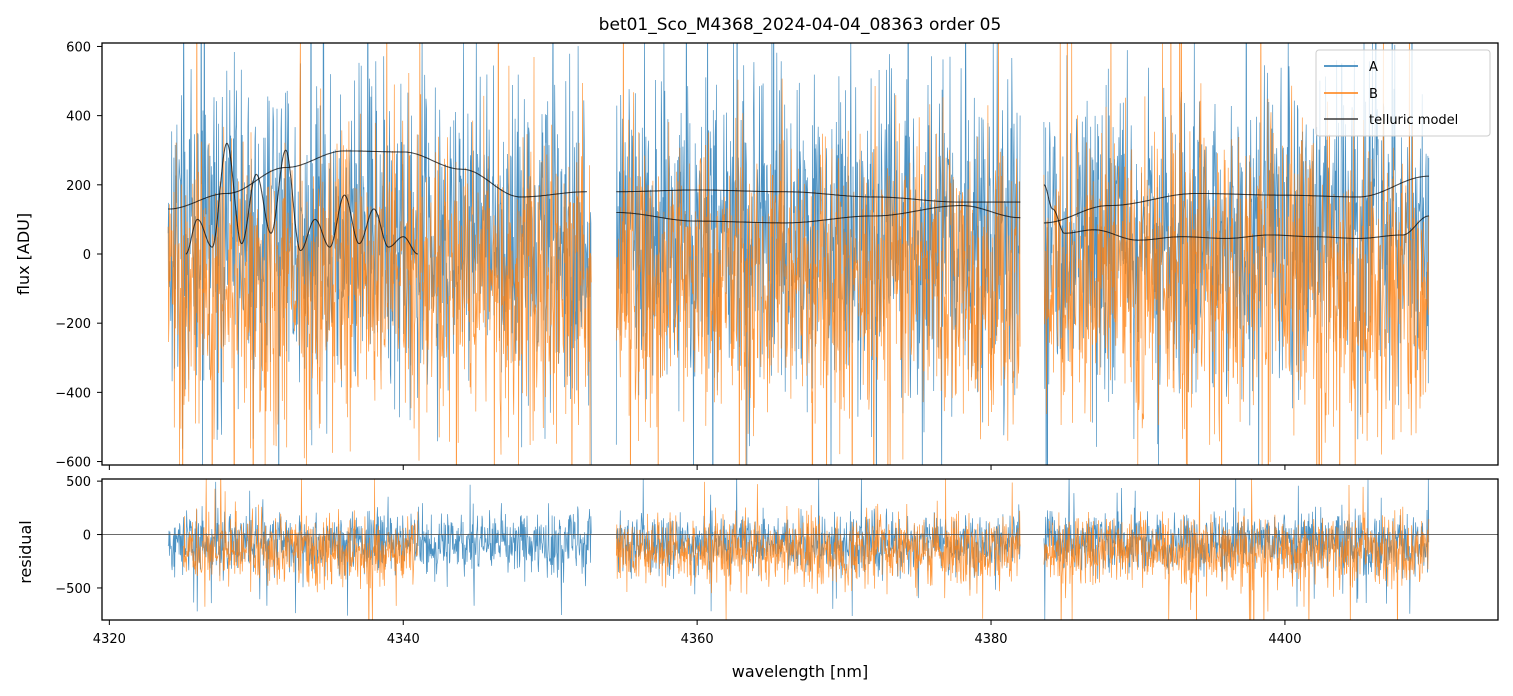  What do you see at coordinates (78, 255) in the screenshot?
I see `flux-y-ticks: −600 −400 −200 0 200 400 600` at bounding box center [78, 255].